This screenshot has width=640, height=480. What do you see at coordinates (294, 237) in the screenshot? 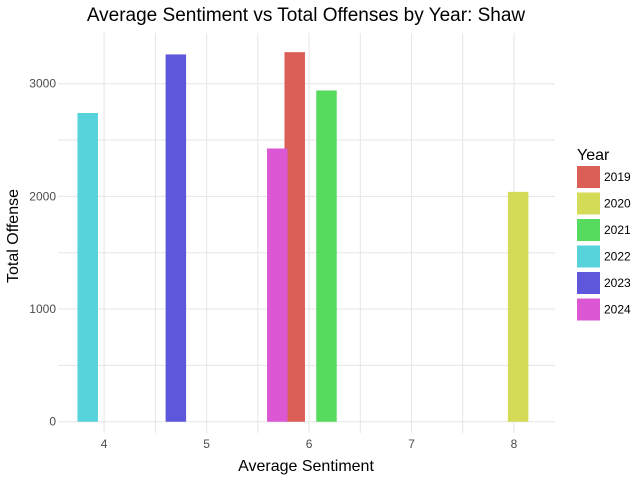
I see `bar-2019` at bounding box center [294, 237].